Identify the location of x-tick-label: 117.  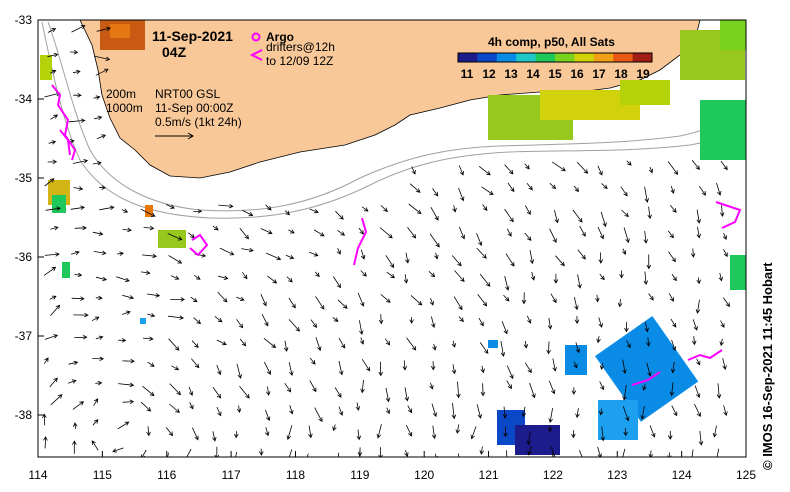
(231, 475).